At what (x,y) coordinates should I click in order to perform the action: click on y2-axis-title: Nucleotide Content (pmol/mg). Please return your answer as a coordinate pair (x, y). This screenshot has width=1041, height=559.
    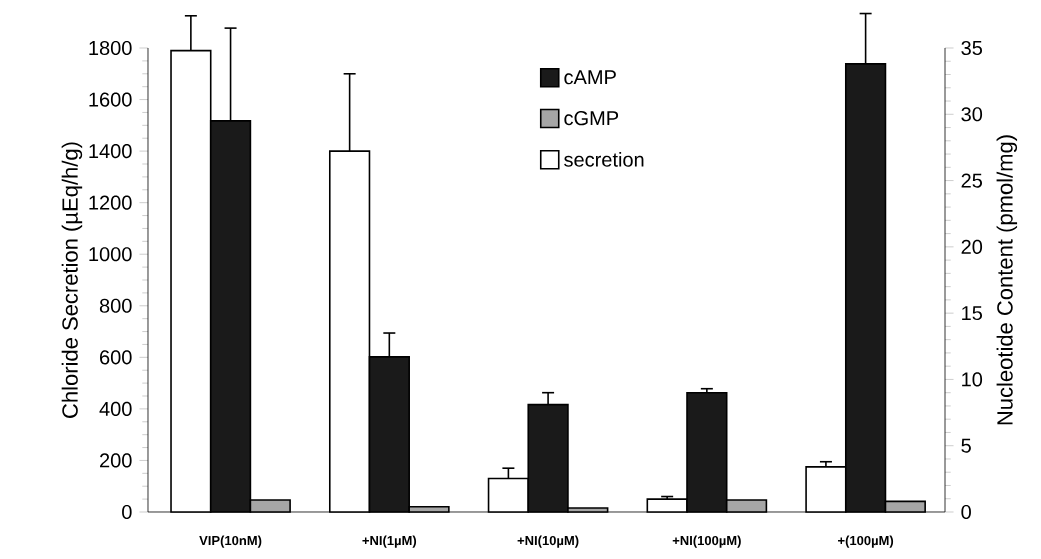
    Looking at the image, I should click on (1007, 280).